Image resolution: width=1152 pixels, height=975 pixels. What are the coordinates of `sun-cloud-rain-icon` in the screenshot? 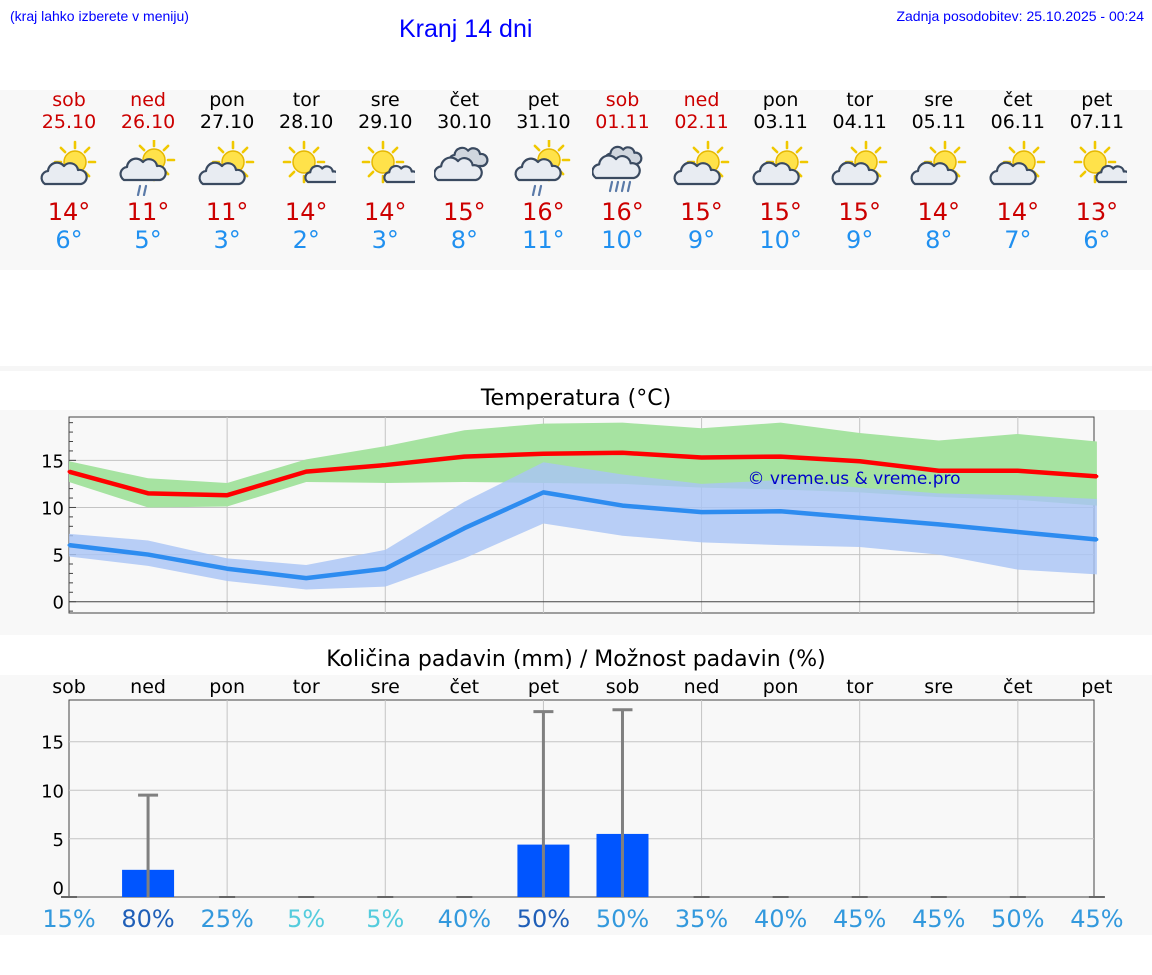 It's located at (147, 168).